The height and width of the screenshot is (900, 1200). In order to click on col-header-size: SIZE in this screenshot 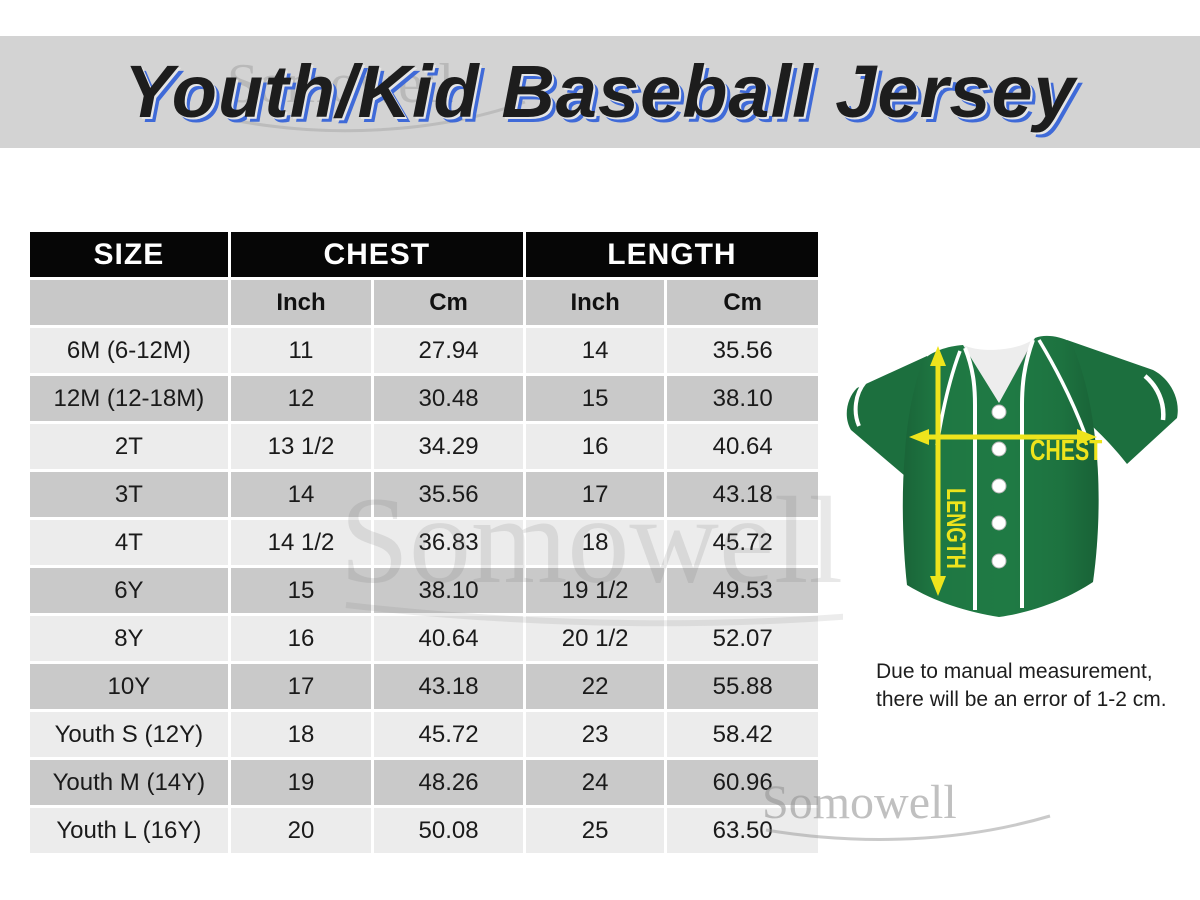, I will do `click(129, 254)`.